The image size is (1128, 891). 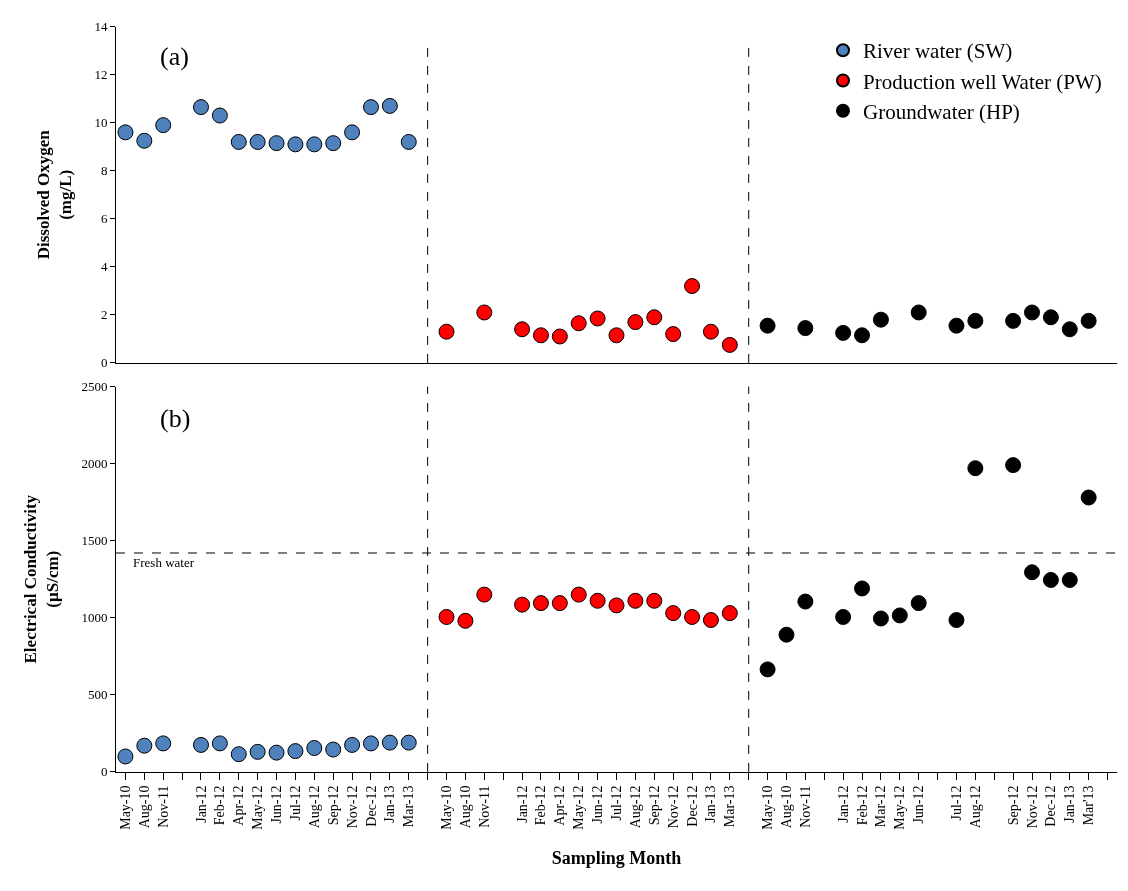 I want to click on x-tick-label: Aug-12, so click(x=314, y=807).